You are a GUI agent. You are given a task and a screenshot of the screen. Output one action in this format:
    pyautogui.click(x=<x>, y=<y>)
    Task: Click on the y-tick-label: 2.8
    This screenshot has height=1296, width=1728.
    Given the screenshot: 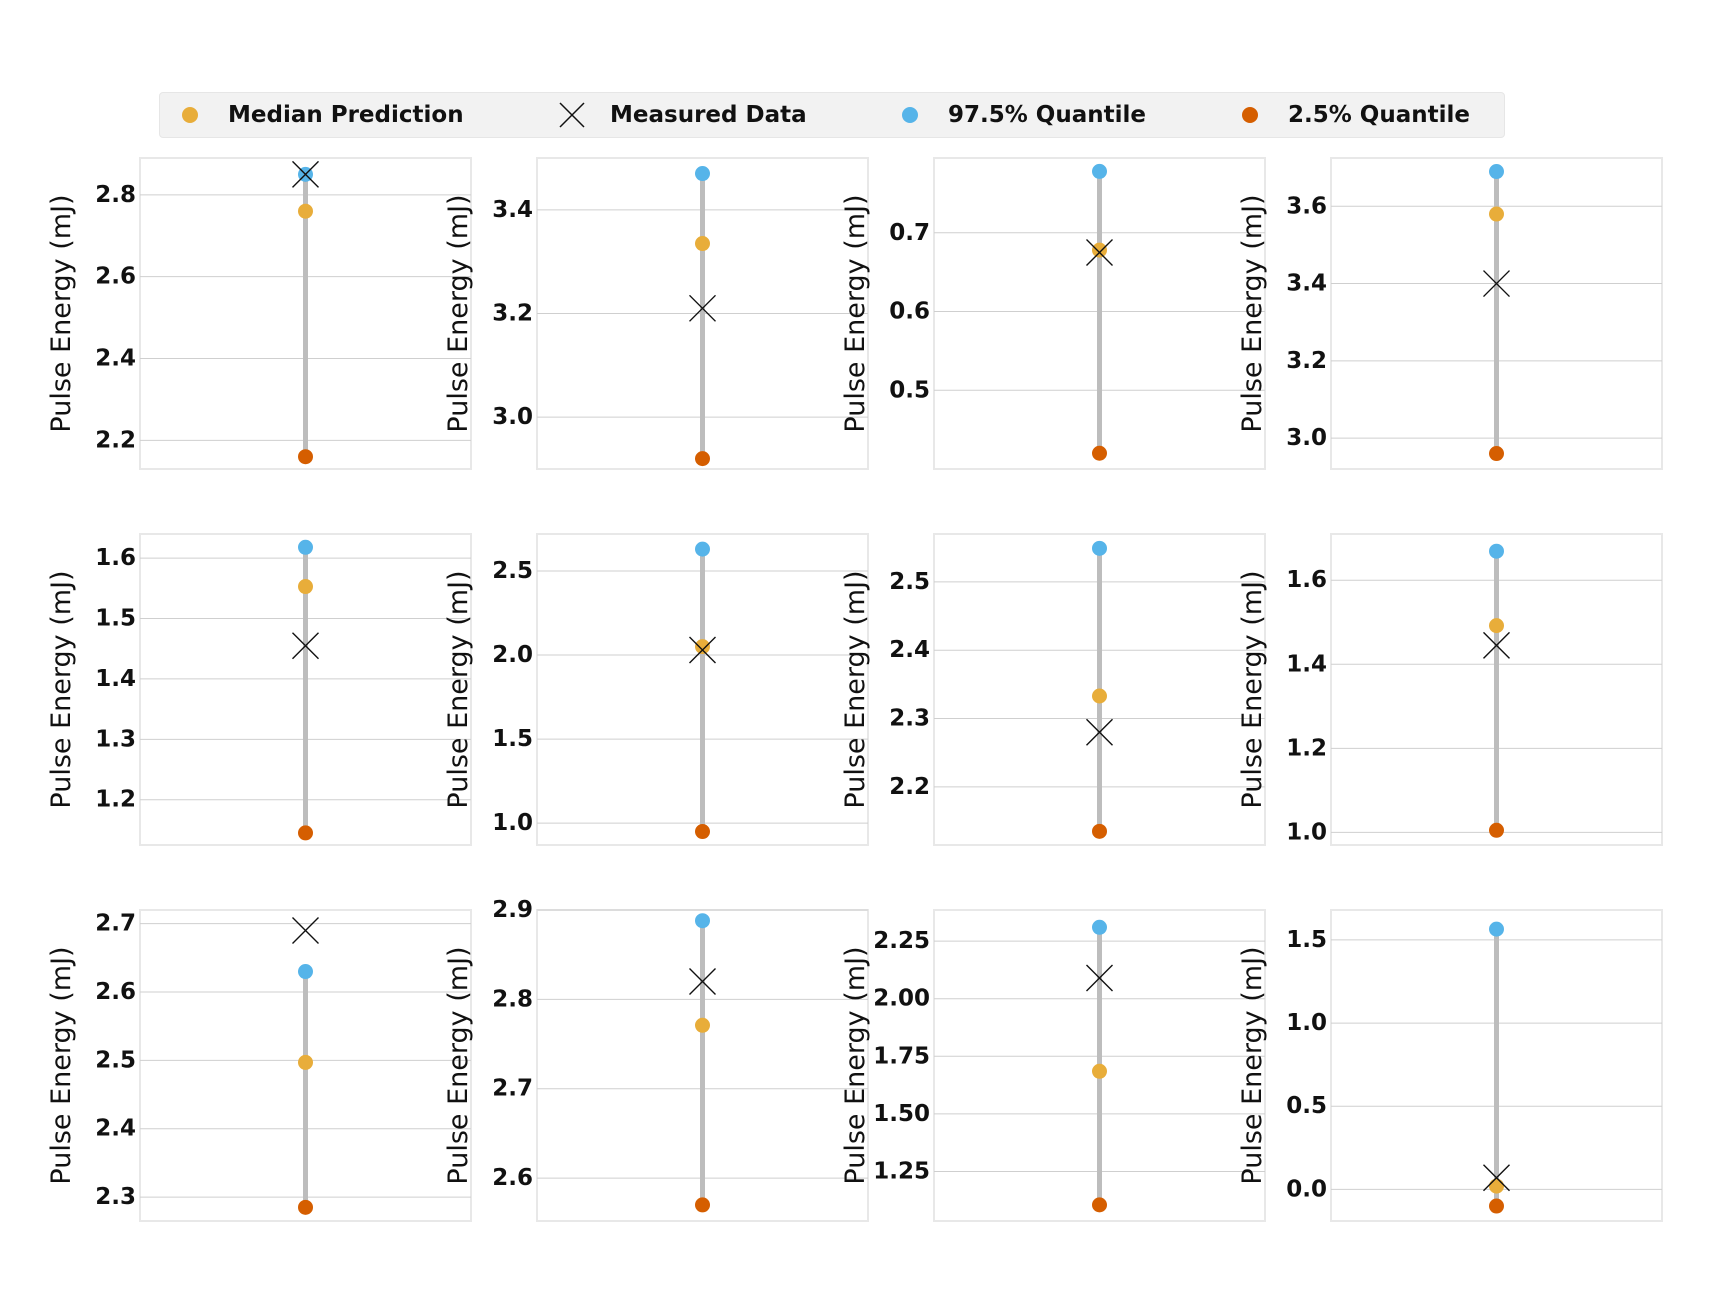 What is the action you would take?
    pyautogui.click(x=115, y=195)
    